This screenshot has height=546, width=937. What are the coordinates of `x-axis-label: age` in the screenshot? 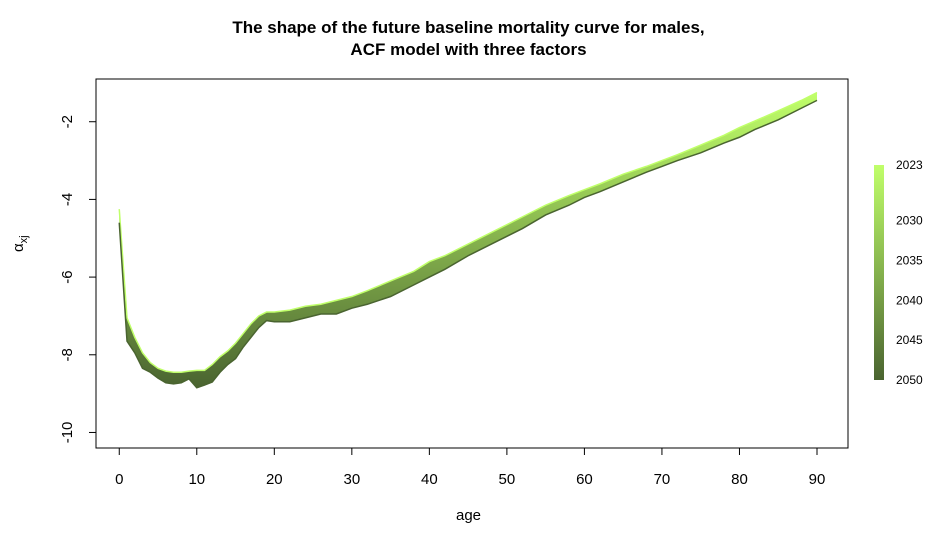 It's located at (468, 515).